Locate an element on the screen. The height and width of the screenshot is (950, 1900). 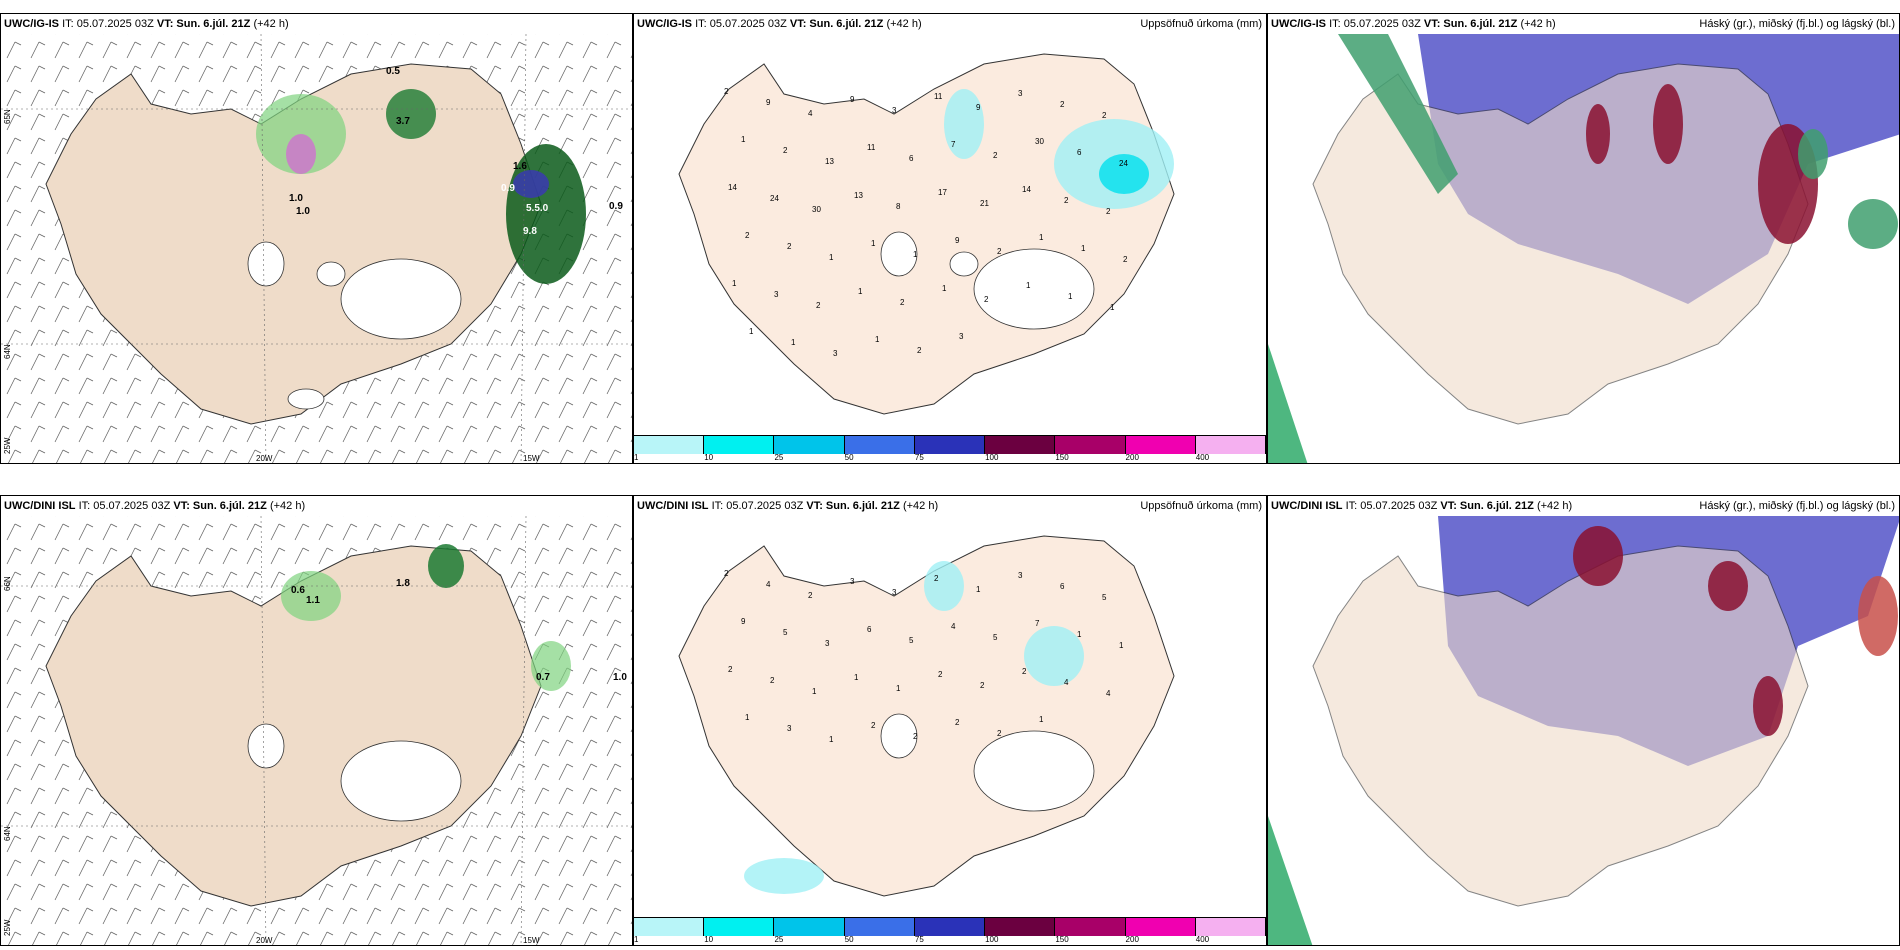
accum-value: 5 is located at coordinates (995, 637).